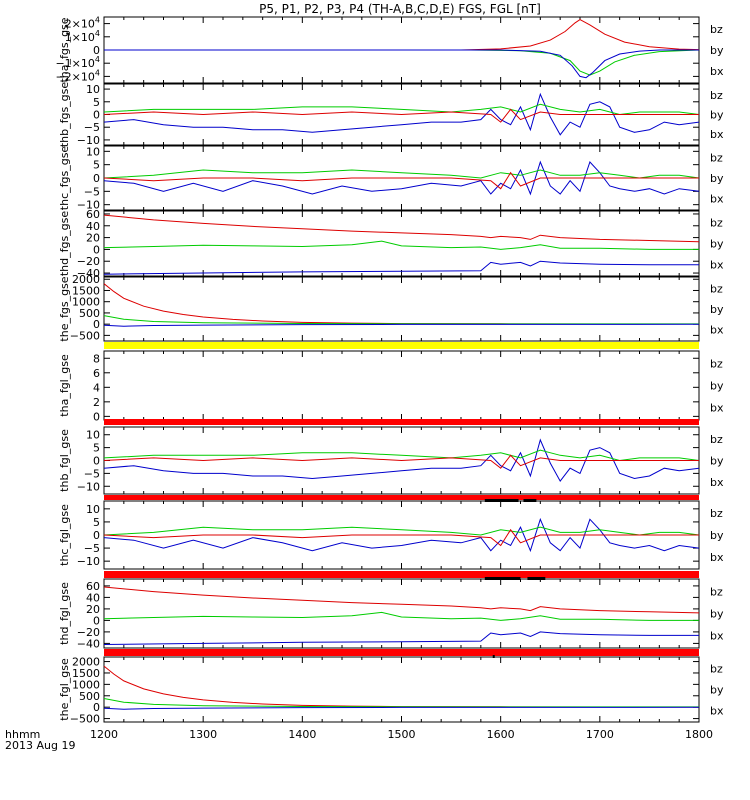 This screenshot has width=750, height=800. What do you see at coordinates (600, 734) in the screenshot?
I see `x-tick-label: 1700` at bounding box center [600, 734].